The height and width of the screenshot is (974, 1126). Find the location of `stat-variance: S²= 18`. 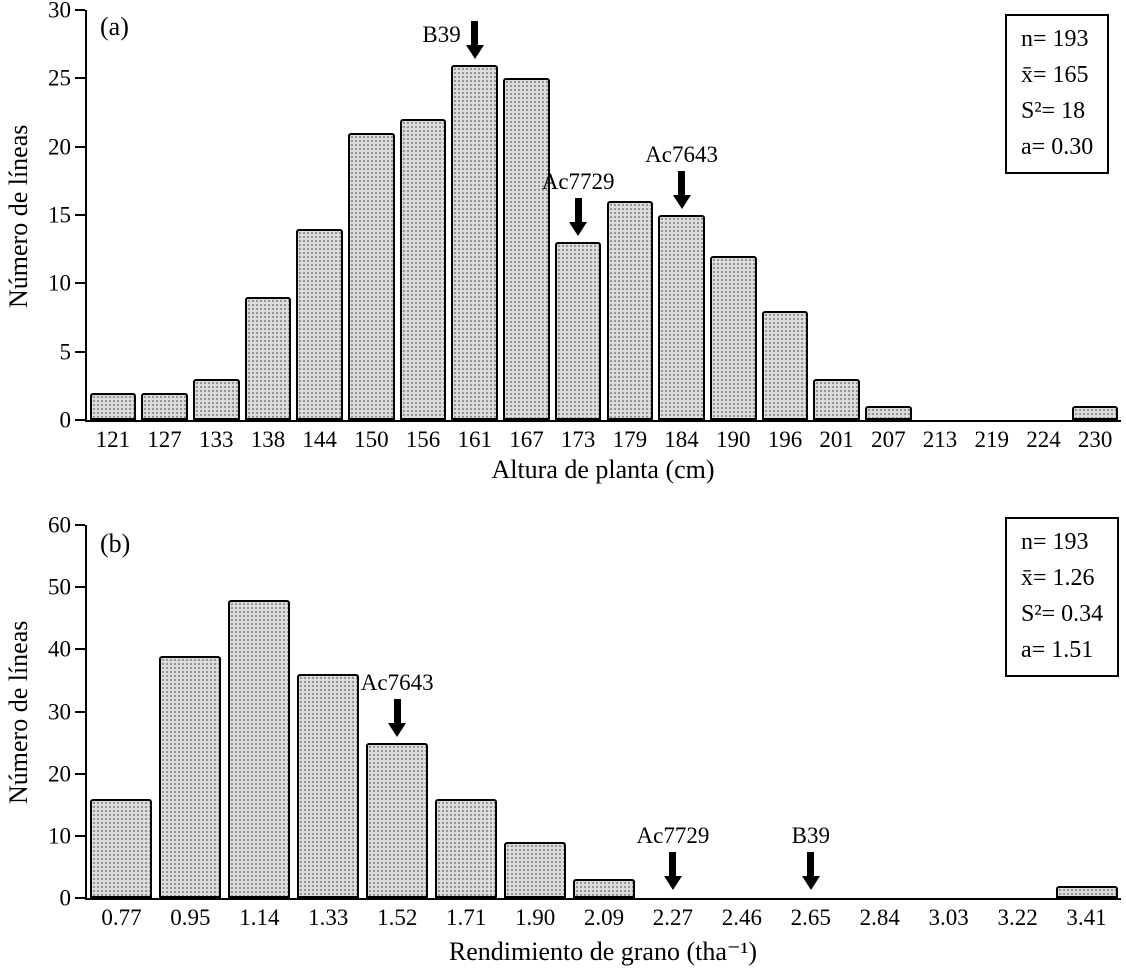

stat-variance: S²= 18 is located at coordinates (1053, 111).